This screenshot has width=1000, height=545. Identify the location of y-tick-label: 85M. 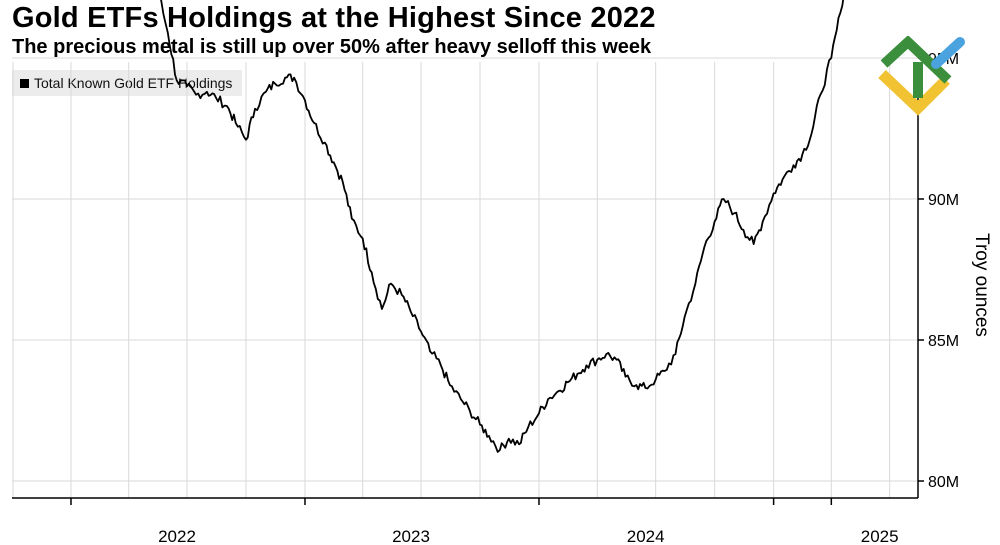
(943, 341).